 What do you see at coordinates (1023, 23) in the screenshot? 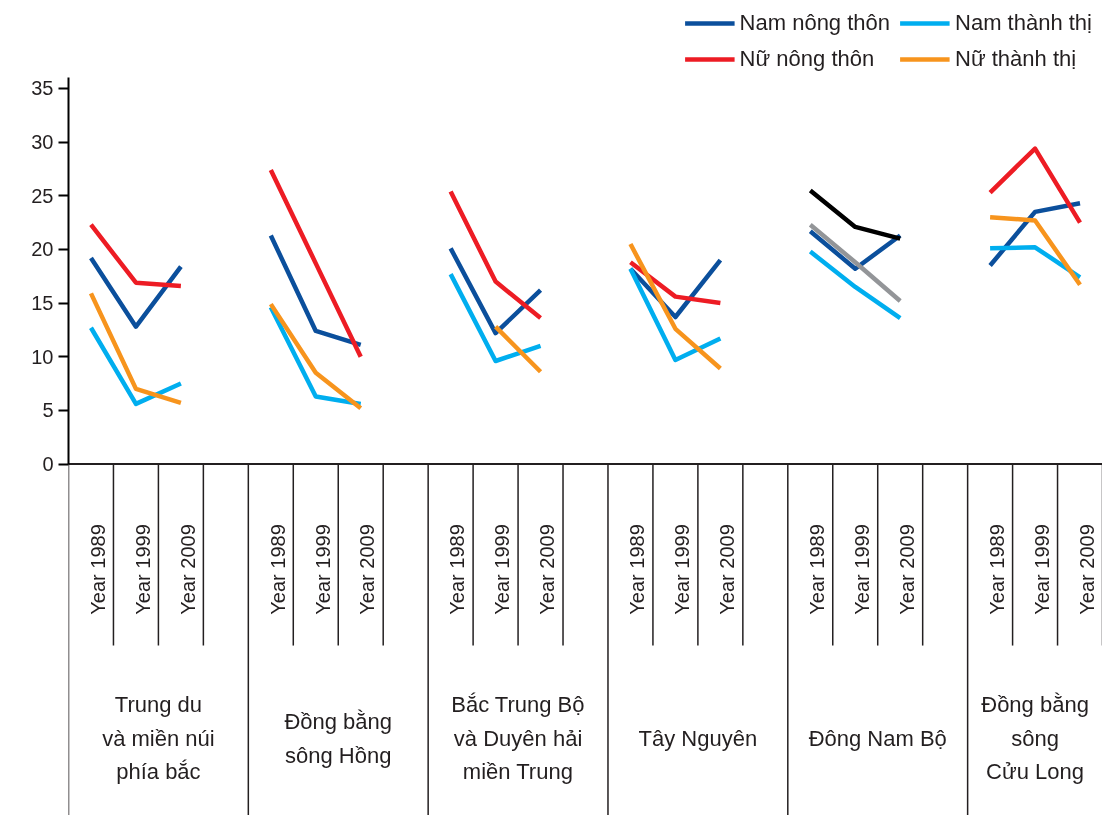
I see `legend-label: Nam thành thị` at bounding box center [1023, 23].